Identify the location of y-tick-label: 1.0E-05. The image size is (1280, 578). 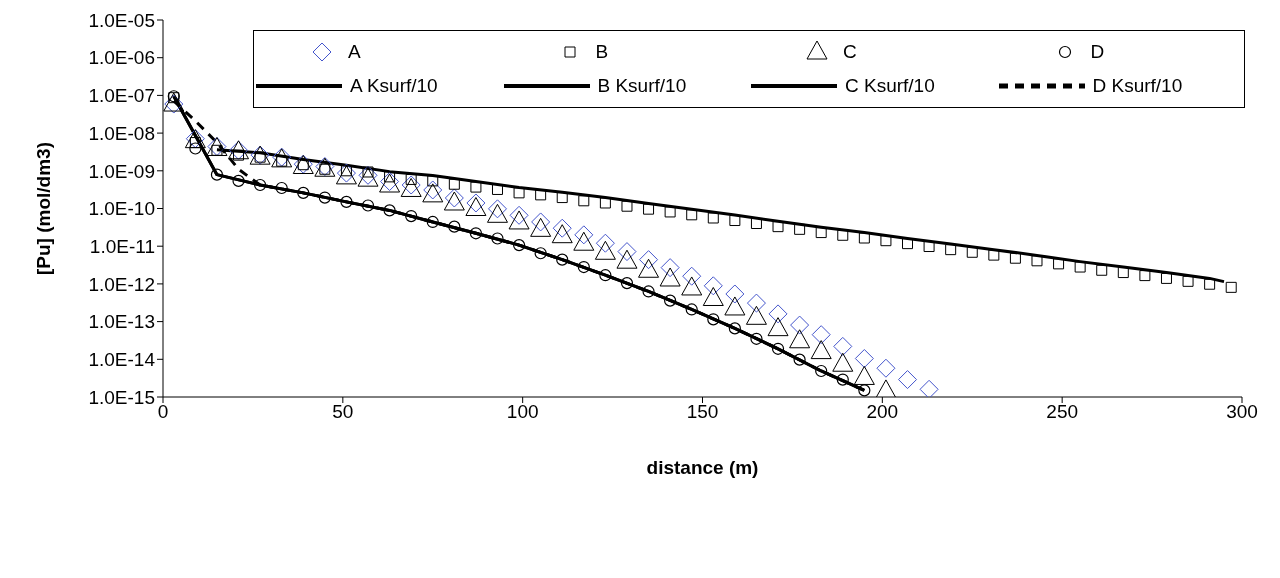
(121, 20).